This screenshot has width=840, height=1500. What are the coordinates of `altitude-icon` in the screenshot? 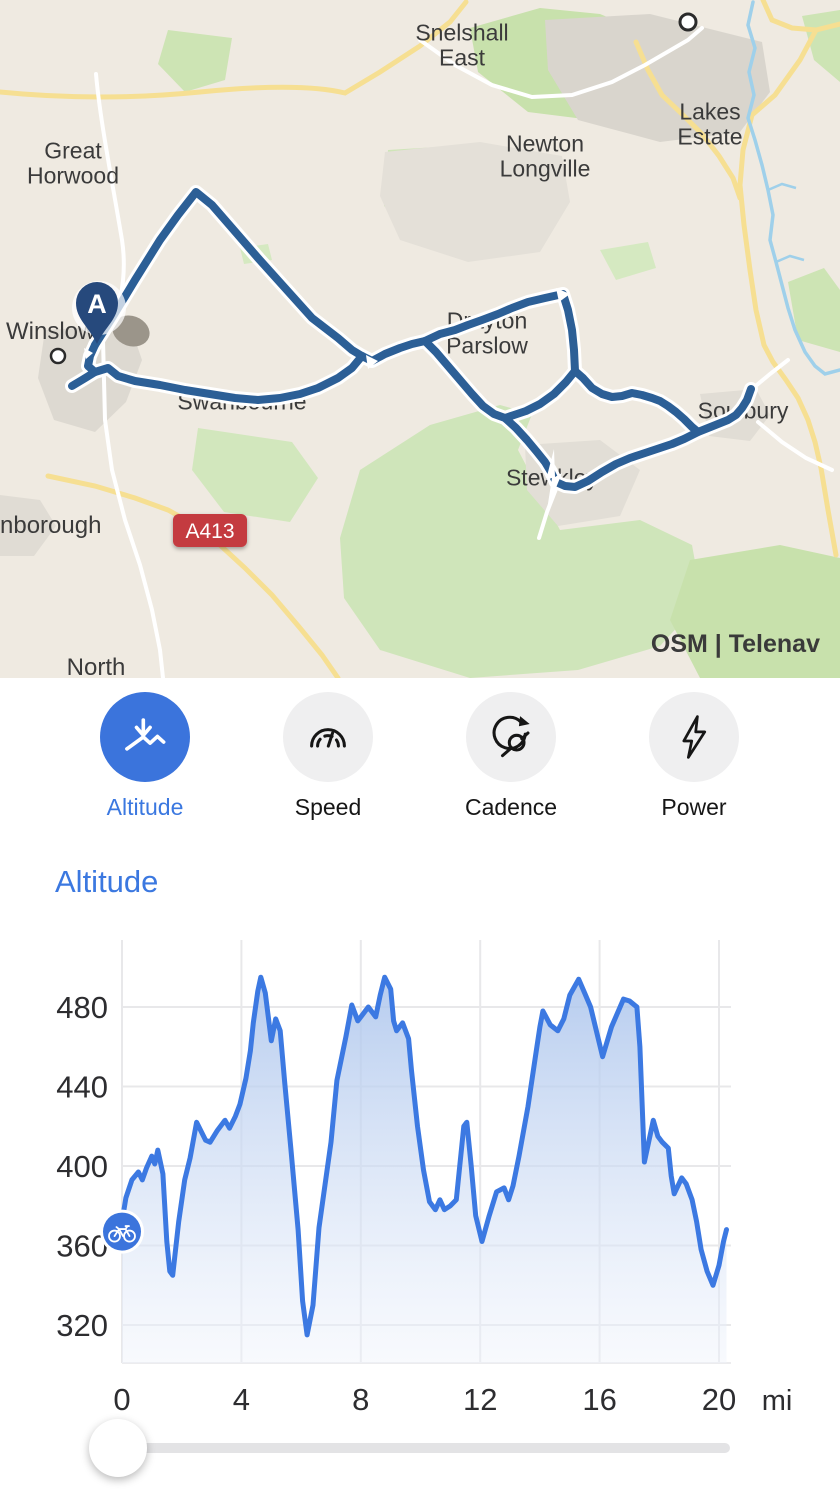 It's located at (145, 734).